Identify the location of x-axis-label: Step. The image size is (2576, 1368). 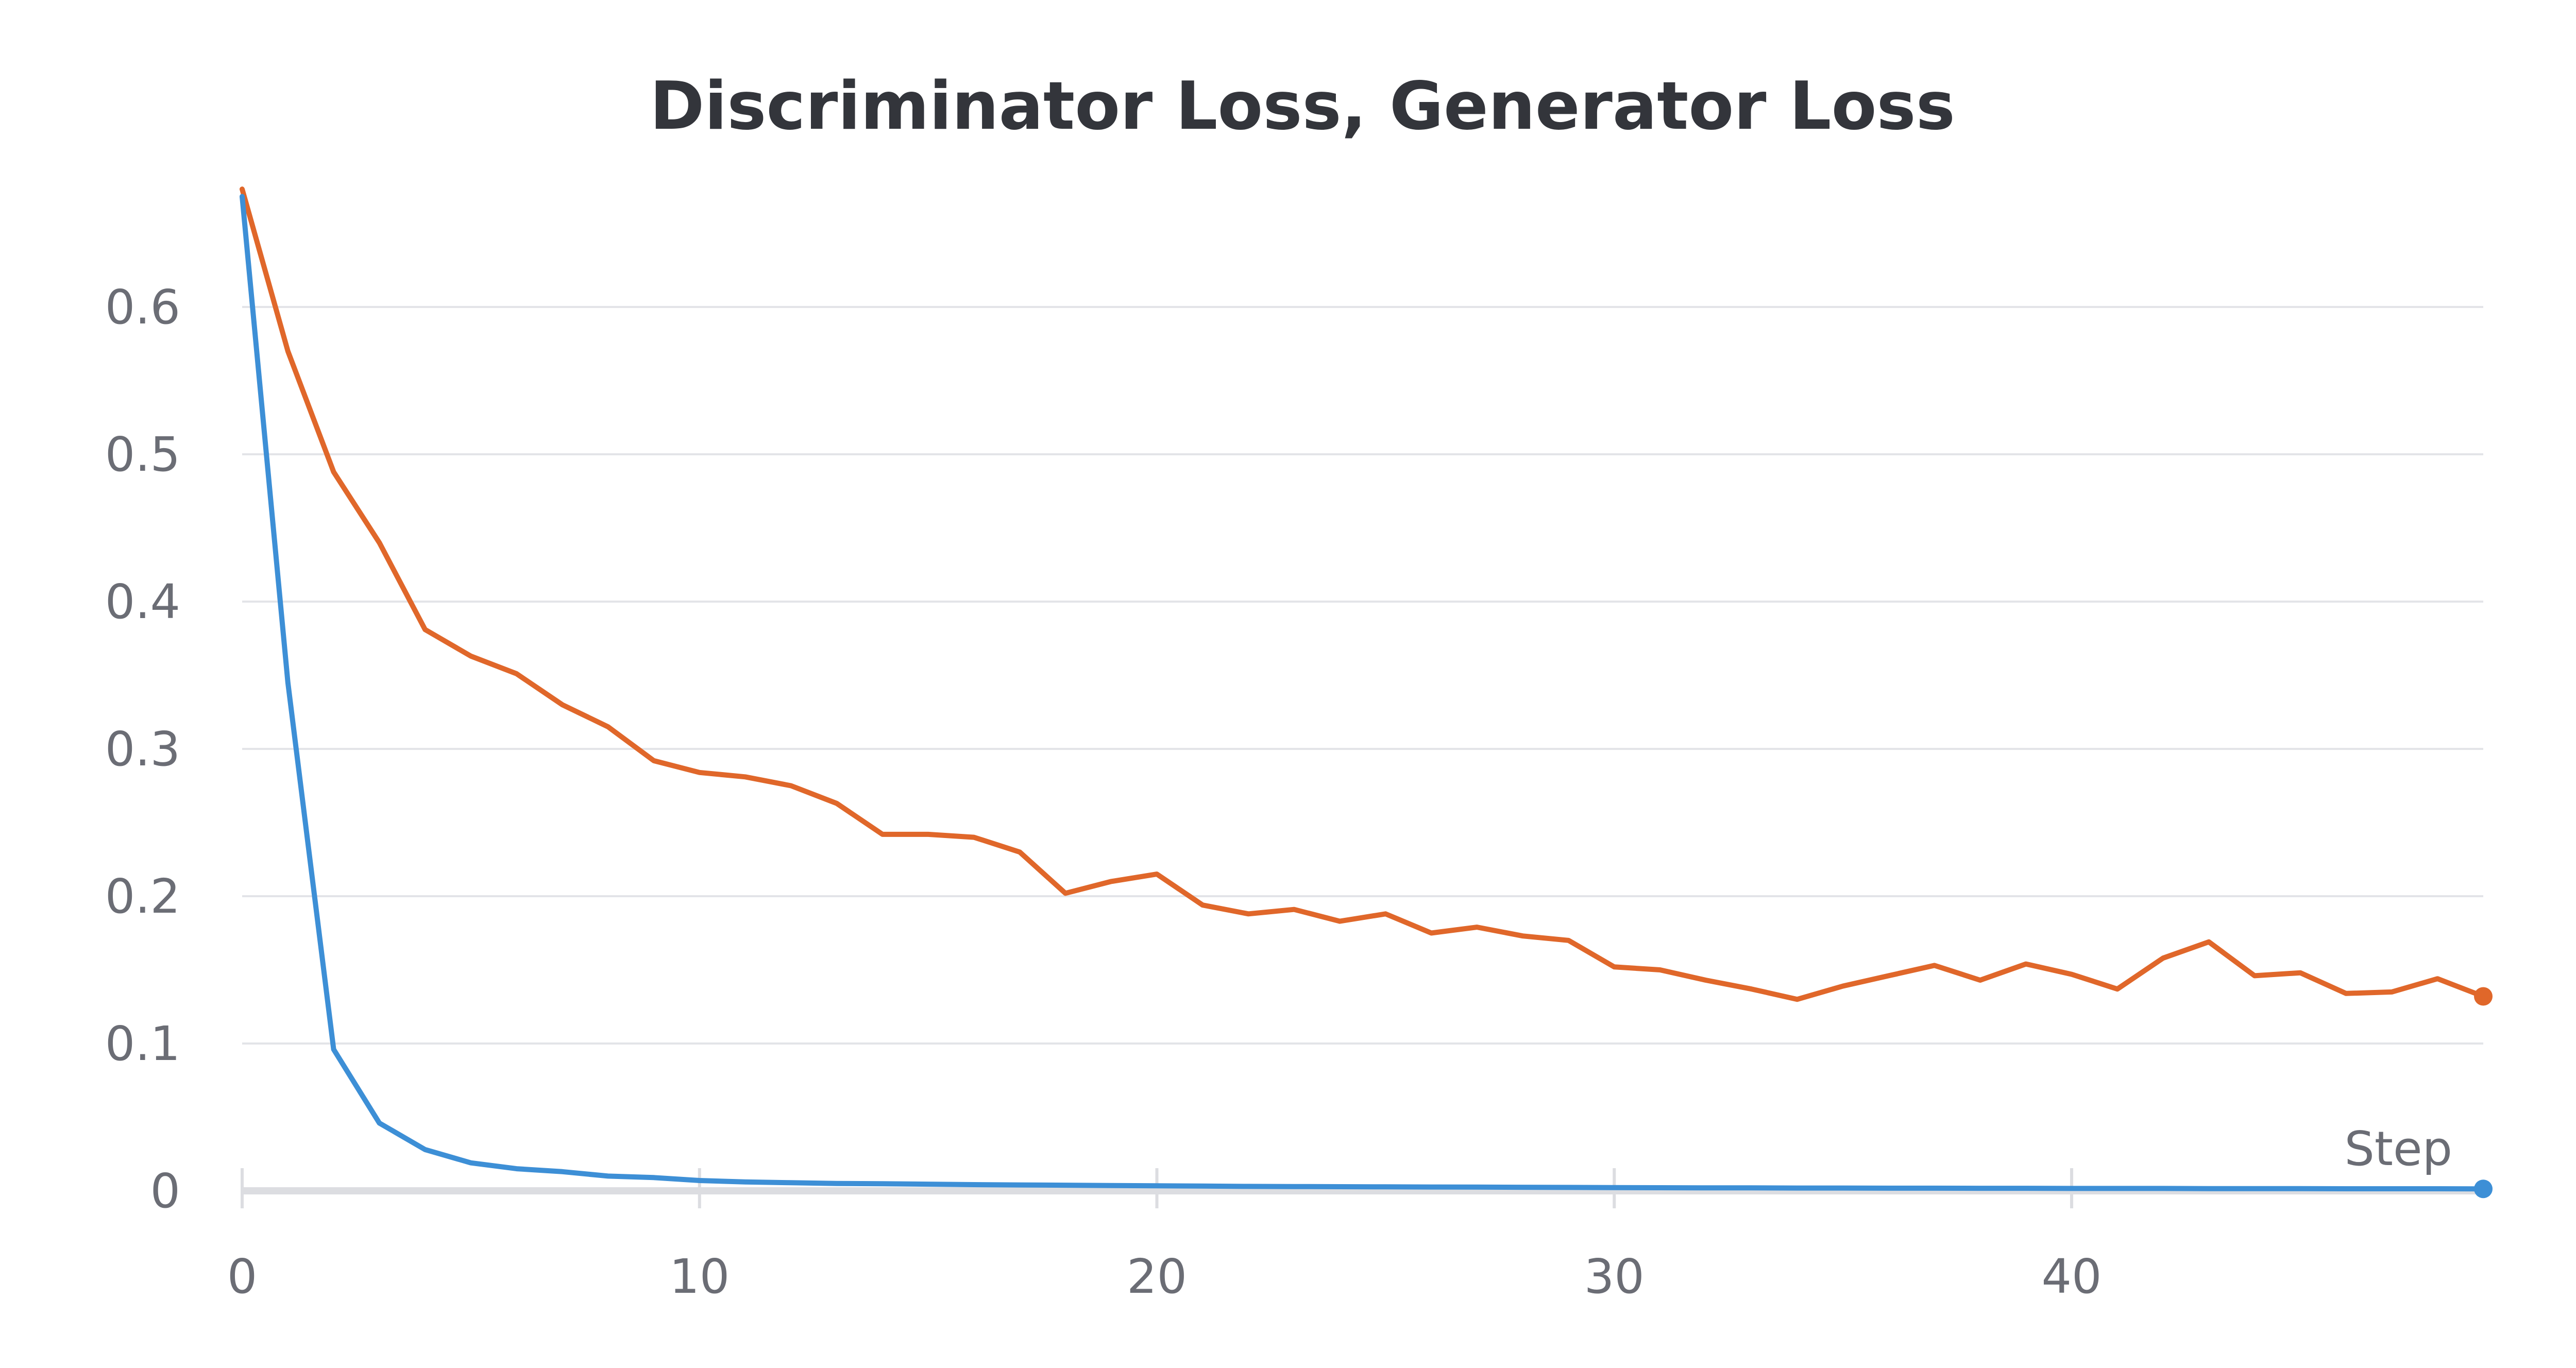
(2398, 1148).